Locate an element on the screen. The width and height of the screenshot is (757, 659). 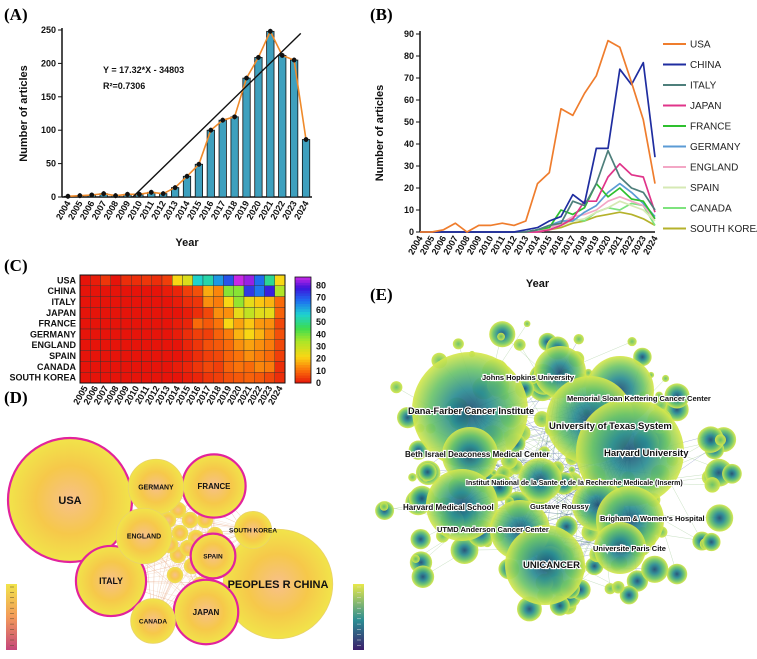
chart-c-cell-italy-2012 is located at coordinates (157, 302).